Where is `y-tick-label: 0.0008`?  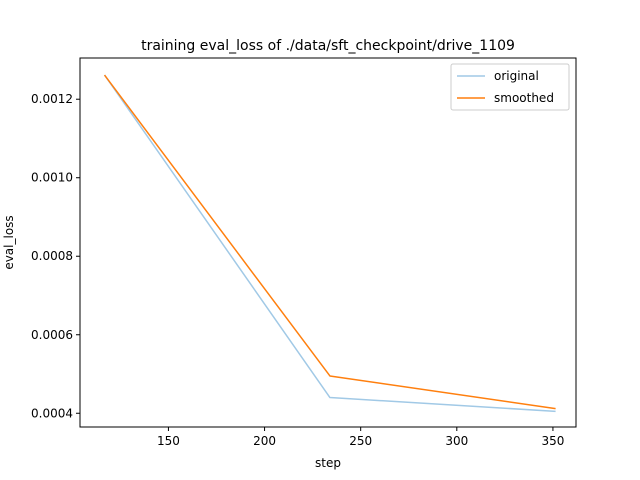
y-tick-label: 0.0008 is located at coordinates (52, 256).